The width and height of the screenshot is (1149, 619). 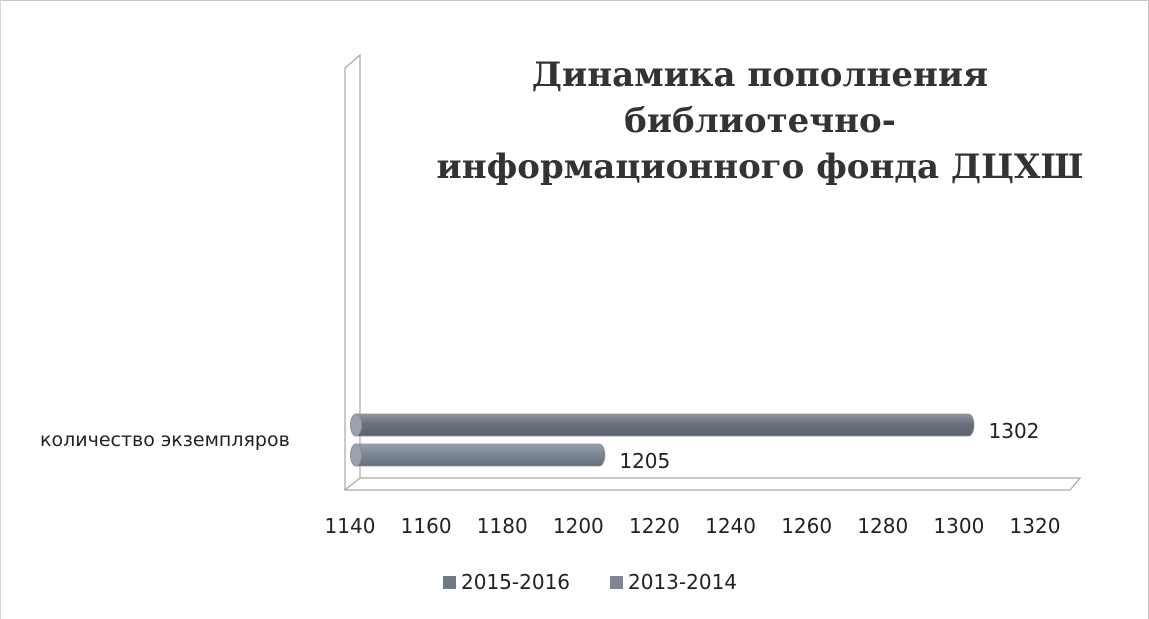 What do you see at coordinates (713, 484) in the screenshot?
I see `x-axis-floor` at bounding box center [713, 484].